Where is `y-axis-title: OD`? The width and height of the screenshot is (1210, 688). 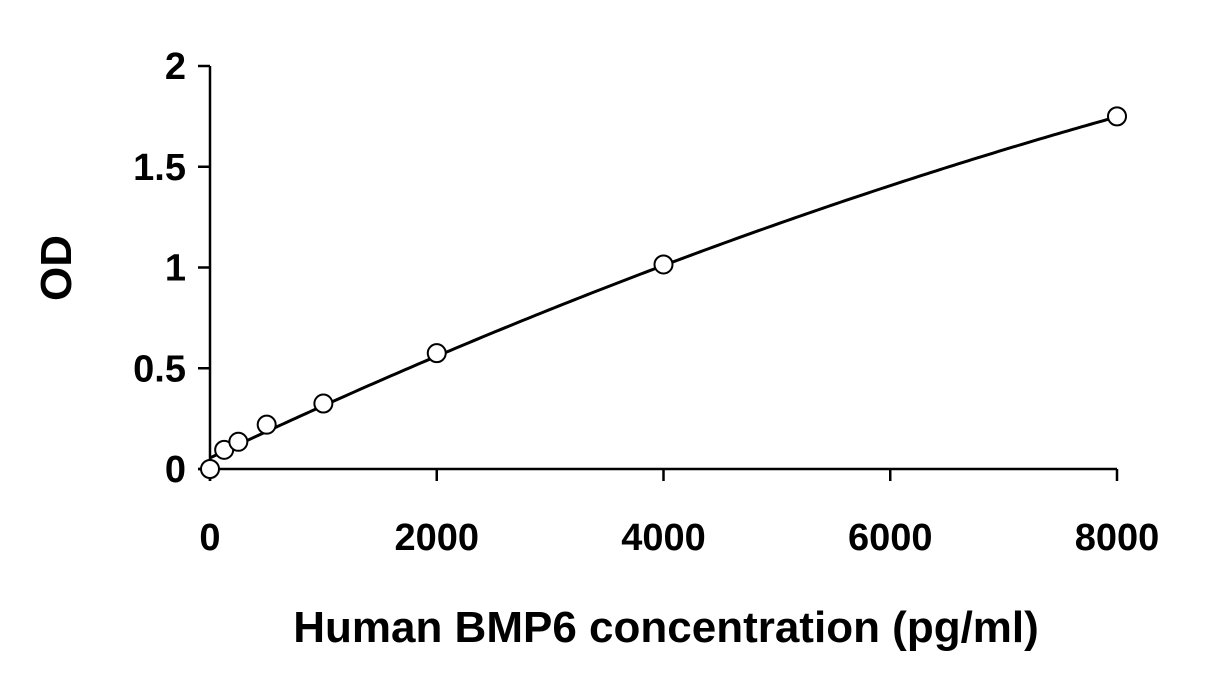 y-axis-title: OD is located at coordinates (56, 268).